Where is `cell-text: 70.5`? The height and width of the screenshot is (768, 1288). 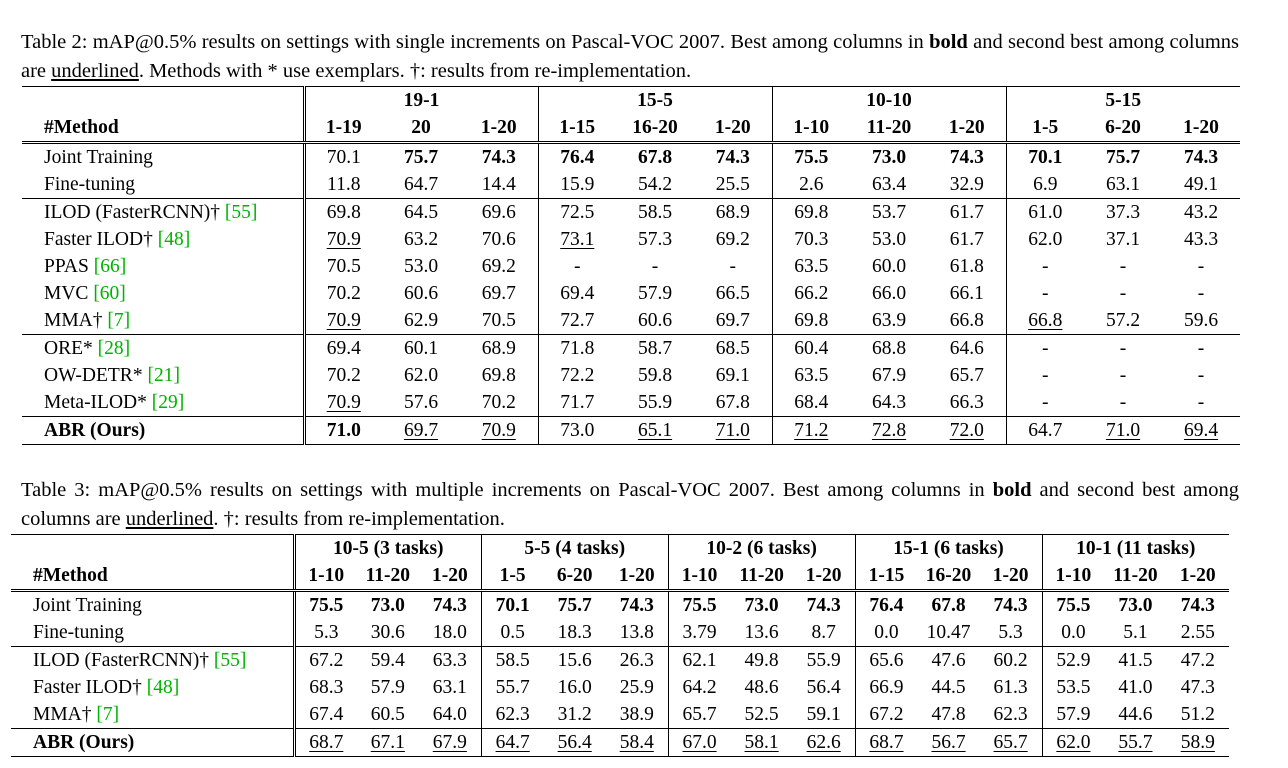 cell-text: 70.5 is located at coordinates (498, 320).